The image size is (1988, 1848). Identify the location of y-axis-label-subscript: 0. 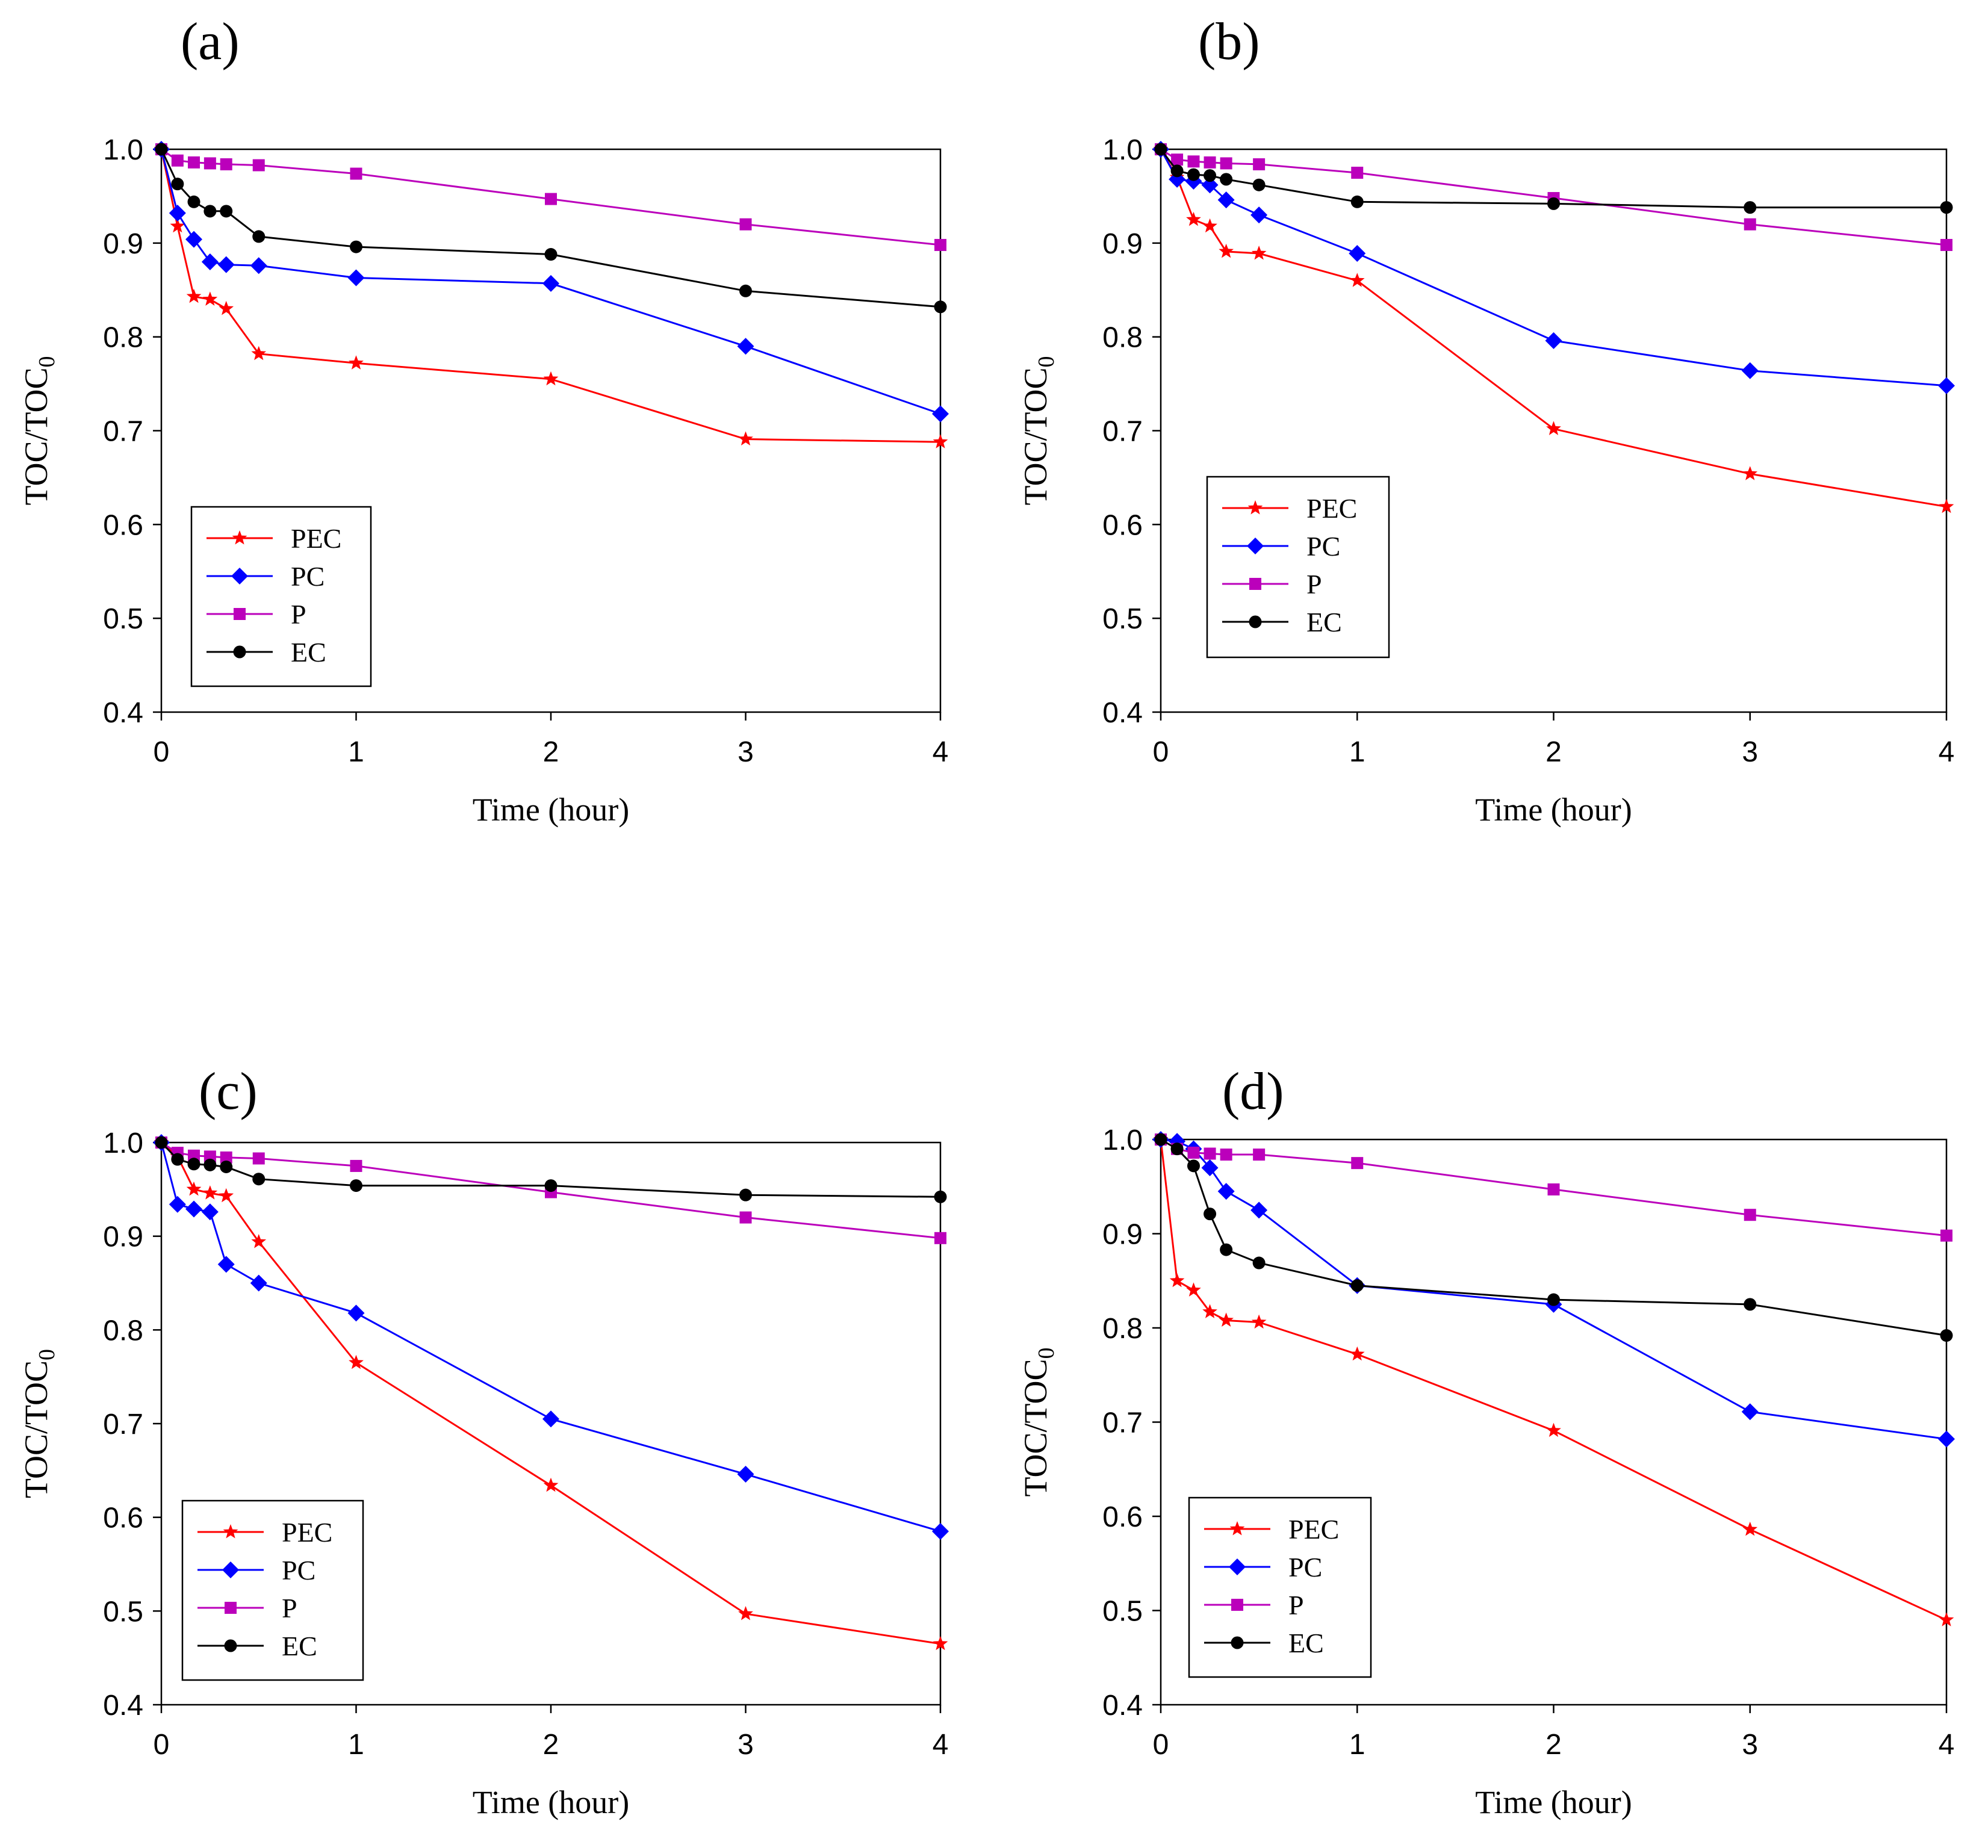
(1046, 361).